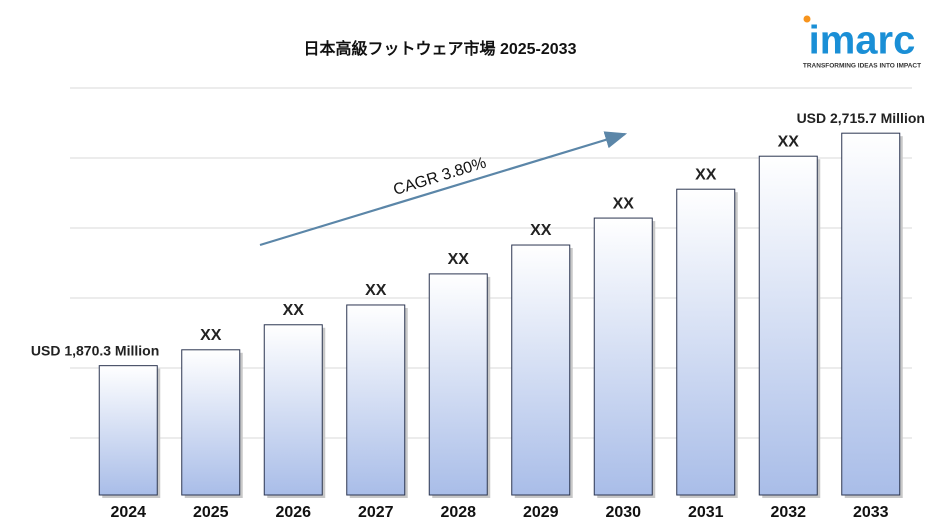 This screenshot has height=529, width=940. Describe the element at coordinates (95, 350) in the screenshot. I see `value-label: USD 1,870.3 Million` at that location.